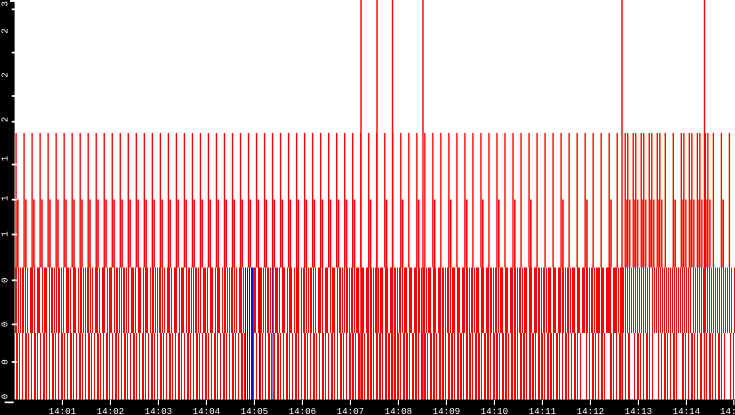  I want to click on svg-text: 14:05, so click(255, 410).